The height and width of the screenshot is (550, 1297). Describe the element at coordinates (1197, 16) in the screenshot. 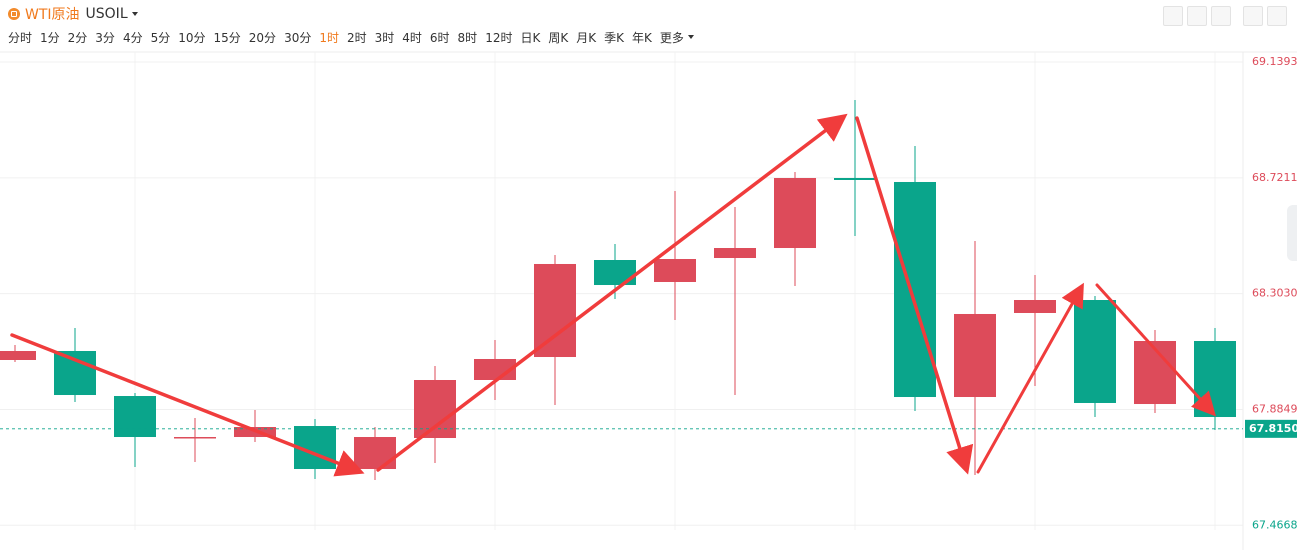

I see `pen-tool-button` at that location.